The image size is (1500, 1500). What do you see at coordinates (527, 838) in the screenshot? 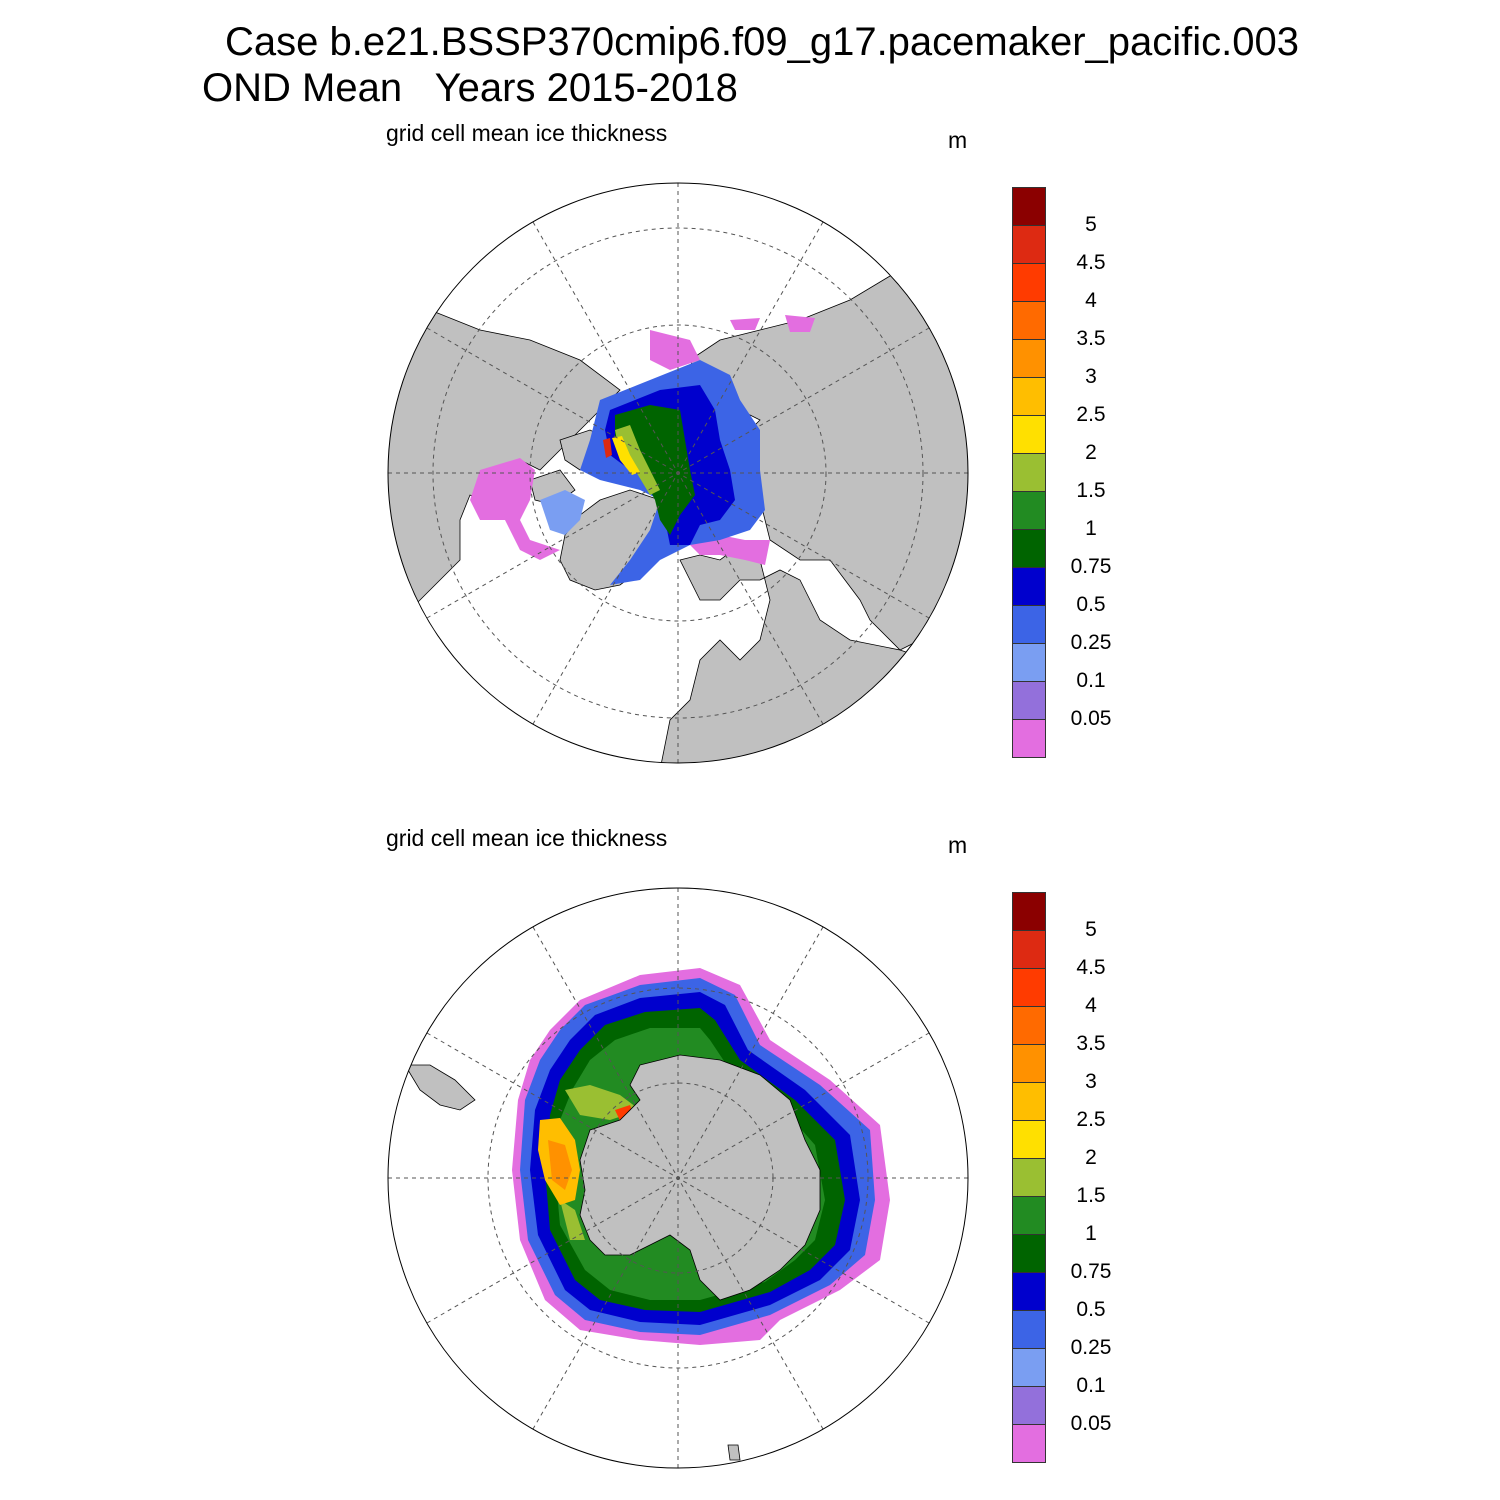
I see `south-panel-title: grid cell mean ice thickness` at bounding box center [527, 838].